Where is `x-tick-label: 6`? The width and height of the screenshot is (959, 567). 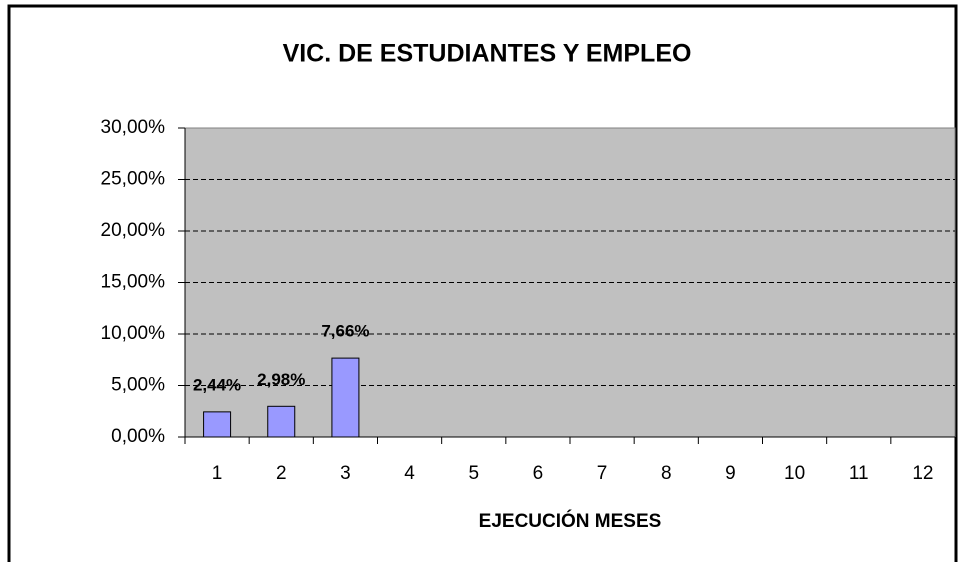 x-tick-label: 6 is located at coordinates (538, 473).